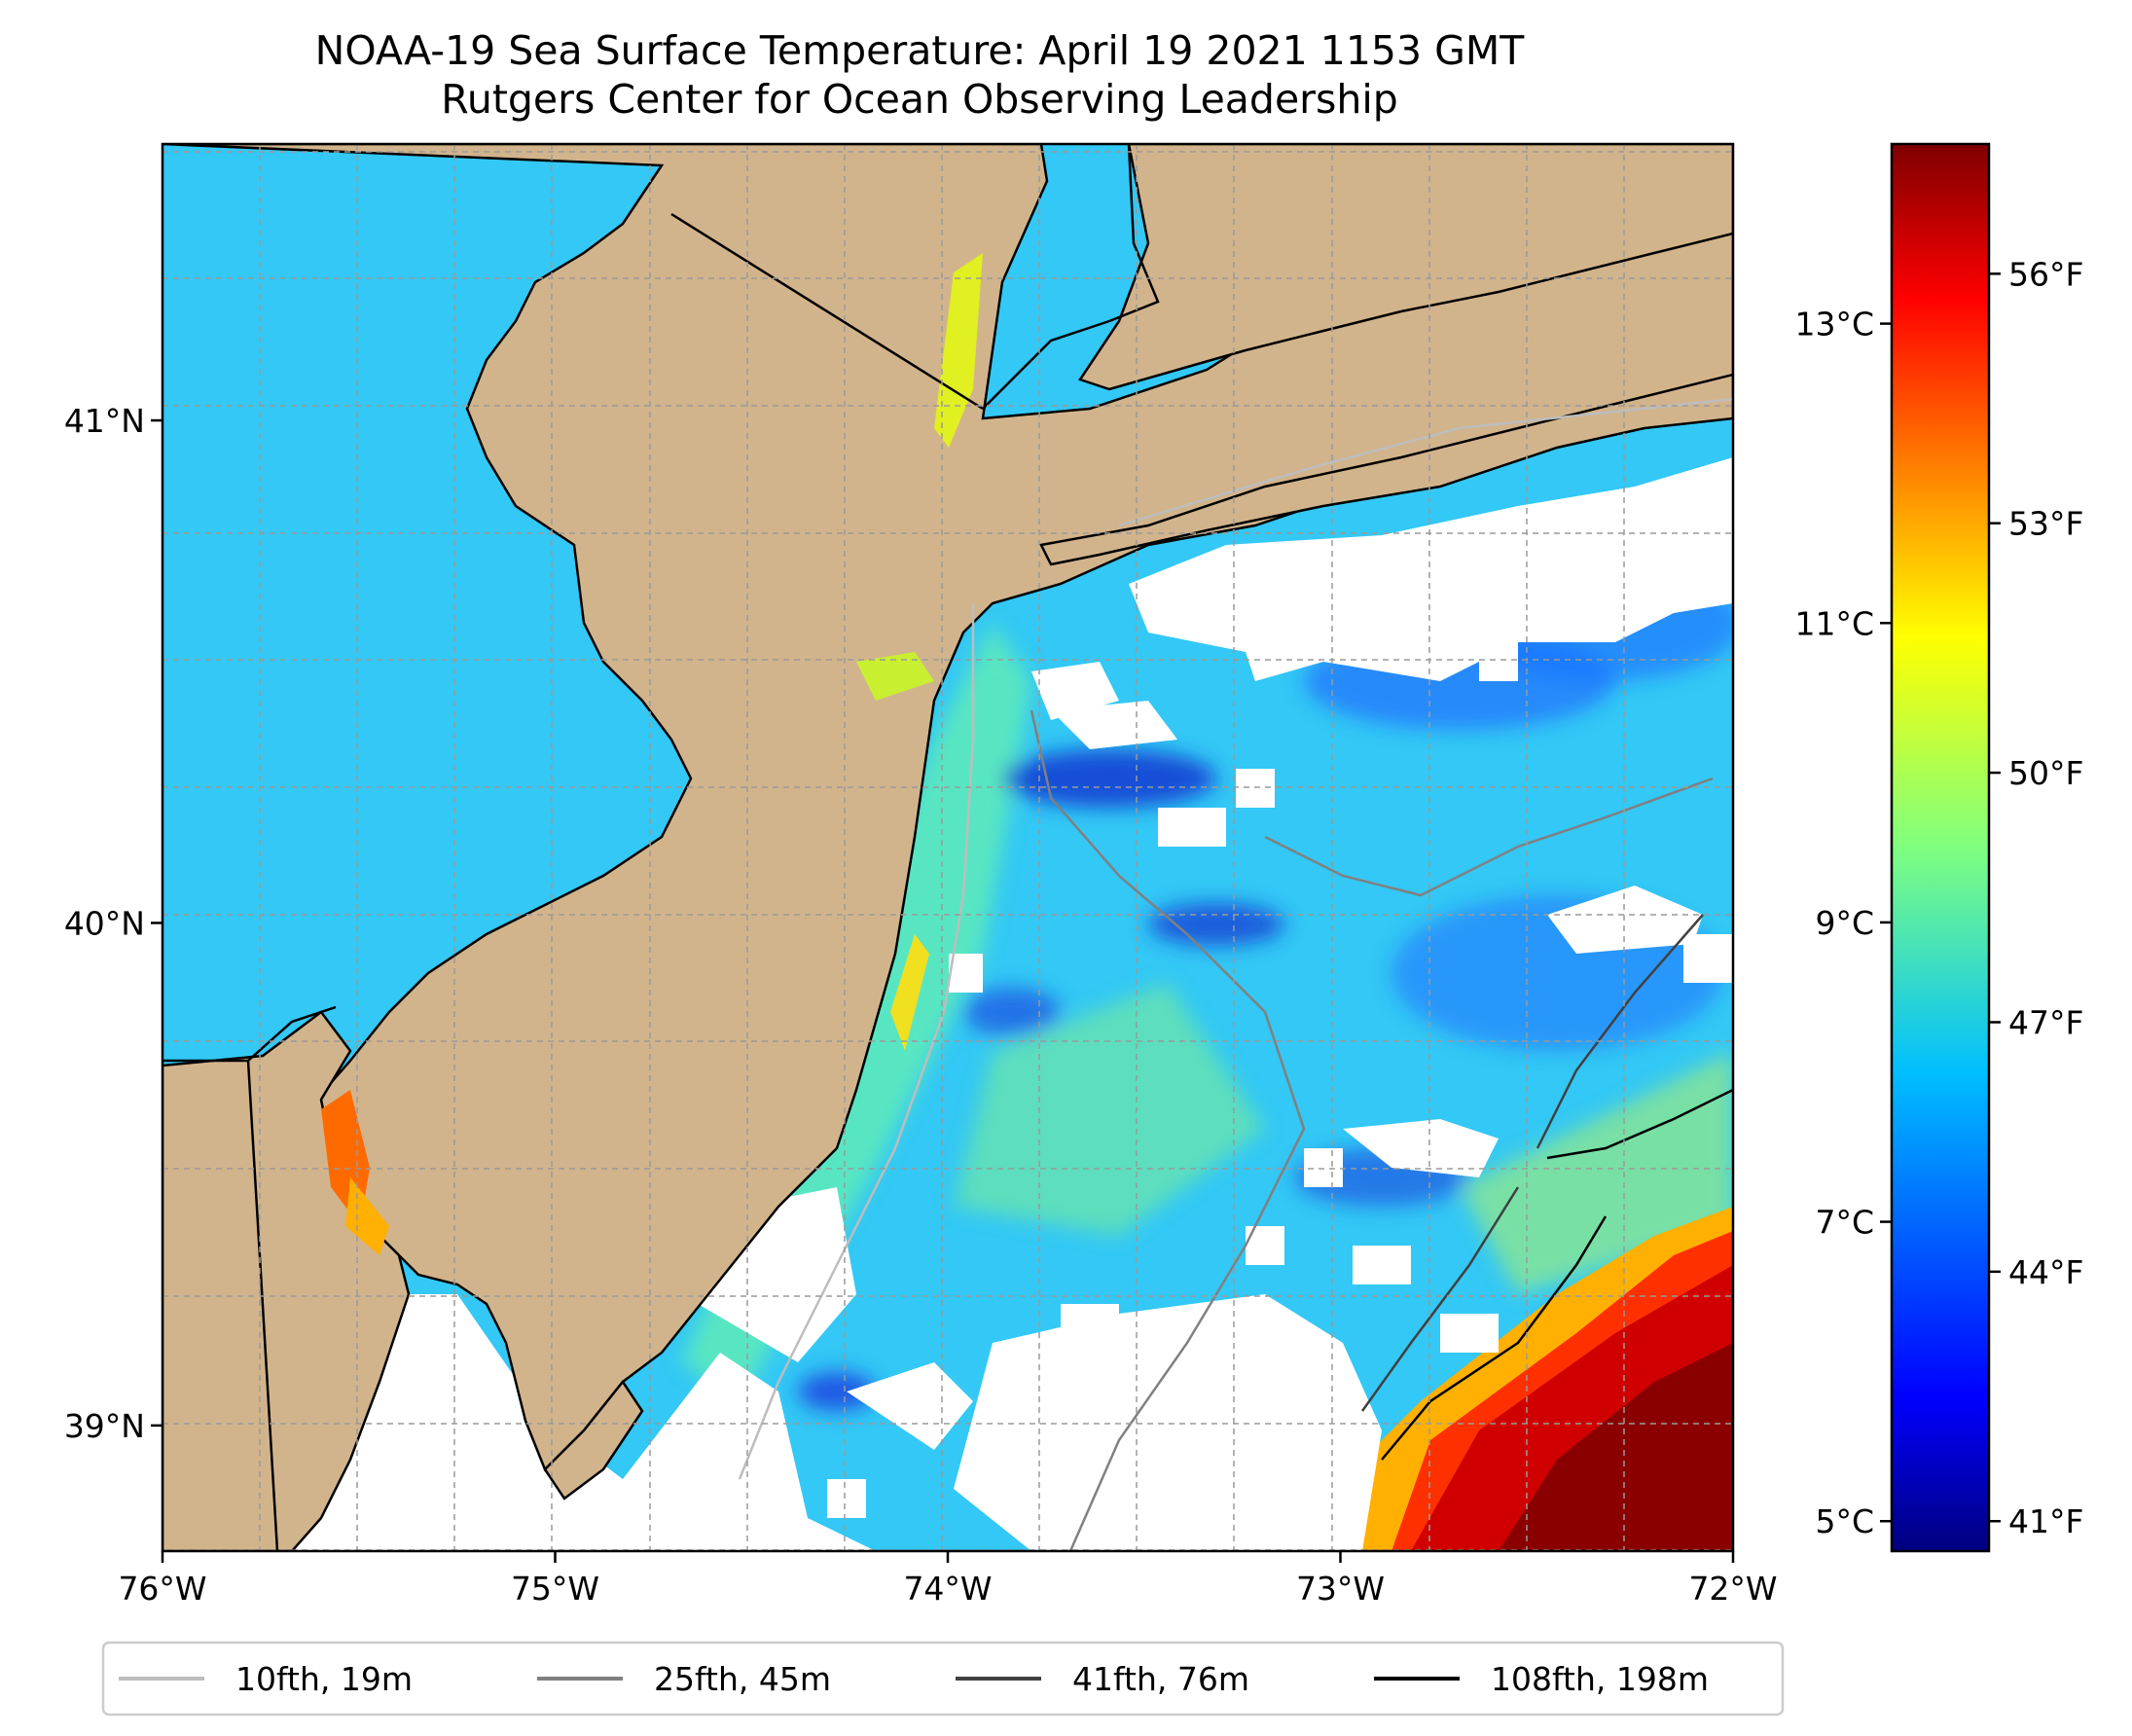  What do you see at coordinates (105, 421) in the screenshot?
I see `lat-tick-label: 41°N` at bounding box center [105, 421].